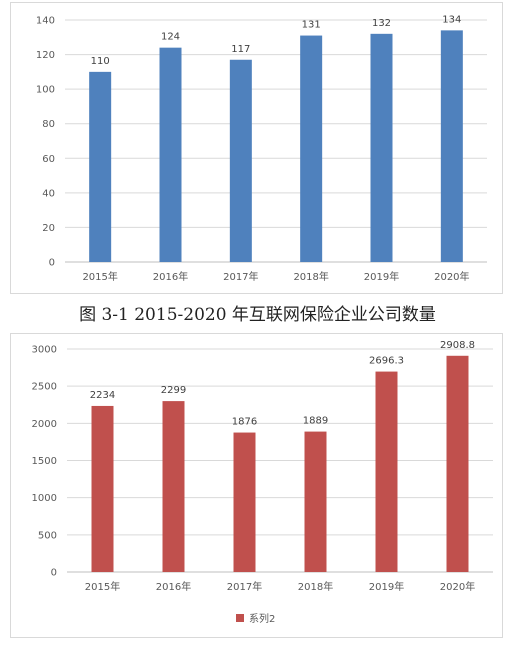  I want to click on data-label: 131, so click(311, 25).